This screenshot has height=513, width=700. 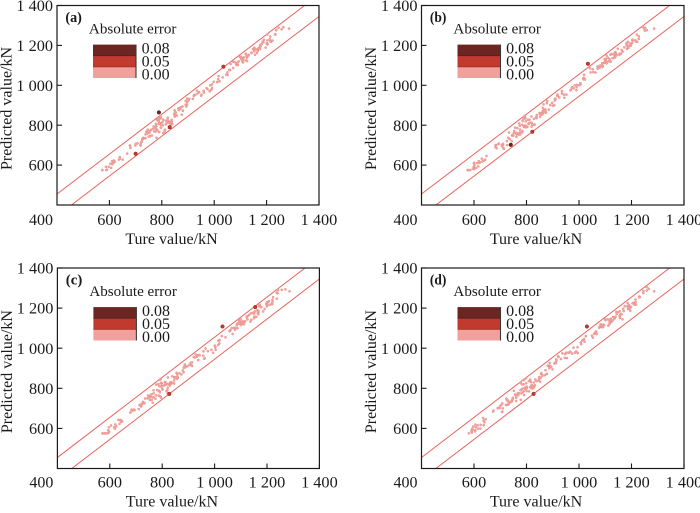 I want to click on svg-text: (d), so click(x=438, y=280).